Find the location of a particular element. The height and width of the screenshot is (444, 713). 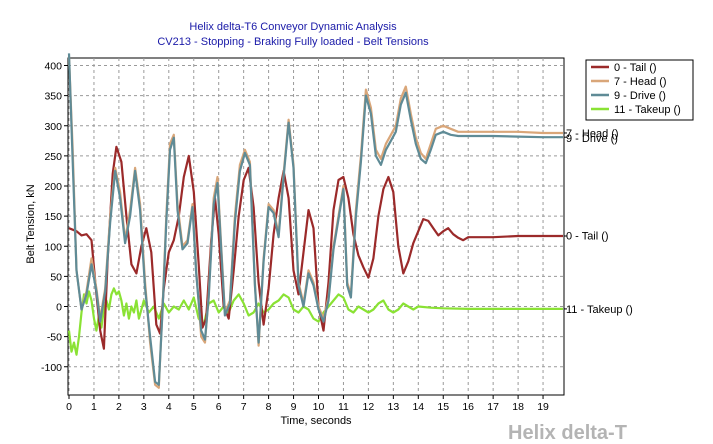

x-tick-label: 7 is located at coordinates (244, 407).